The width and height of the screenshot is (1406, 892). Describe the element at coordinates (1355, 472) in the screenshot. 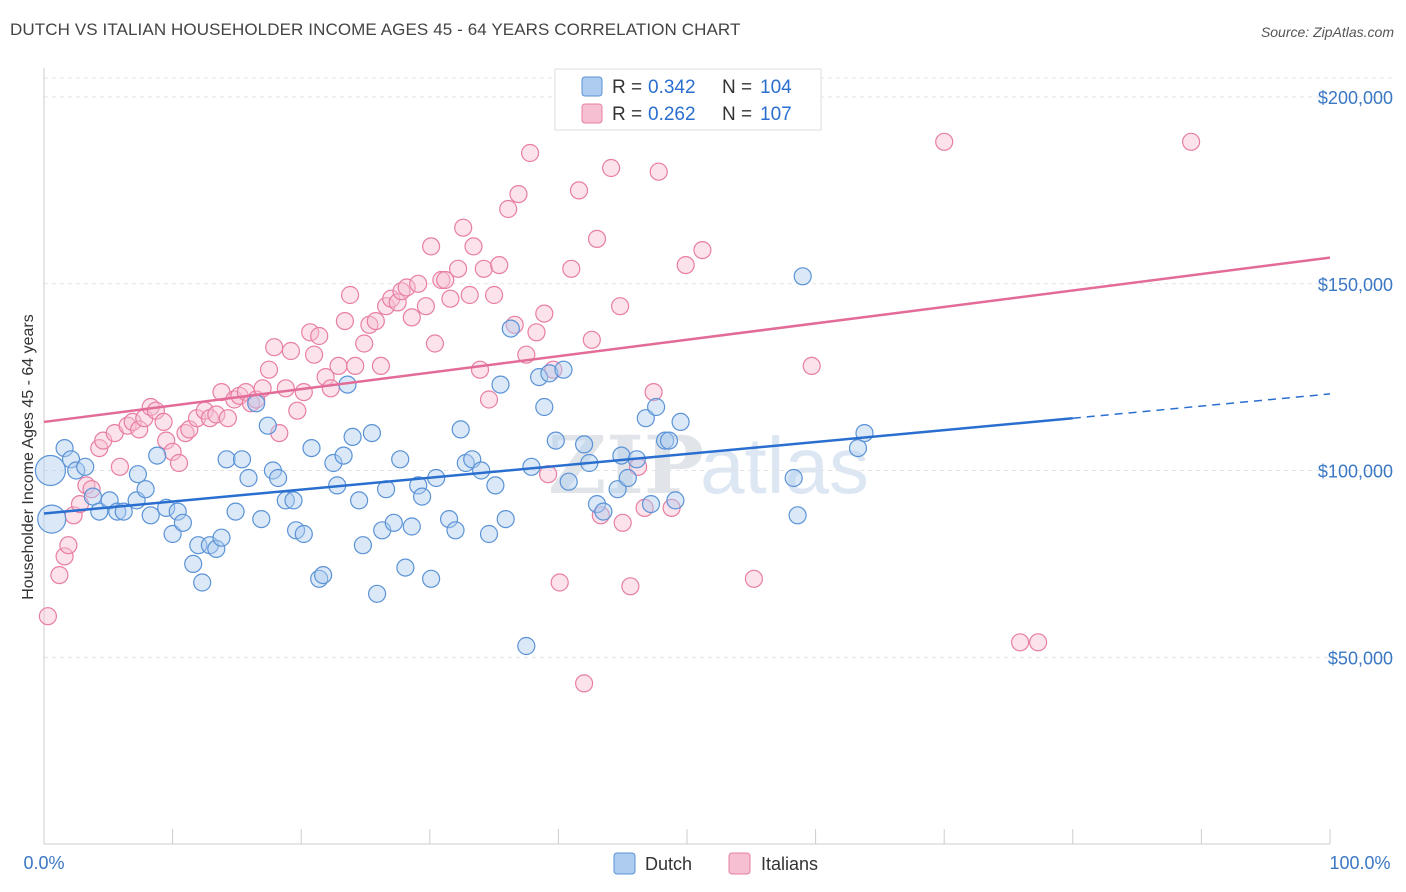

I see `y-tick-label: $100,000` at that location.